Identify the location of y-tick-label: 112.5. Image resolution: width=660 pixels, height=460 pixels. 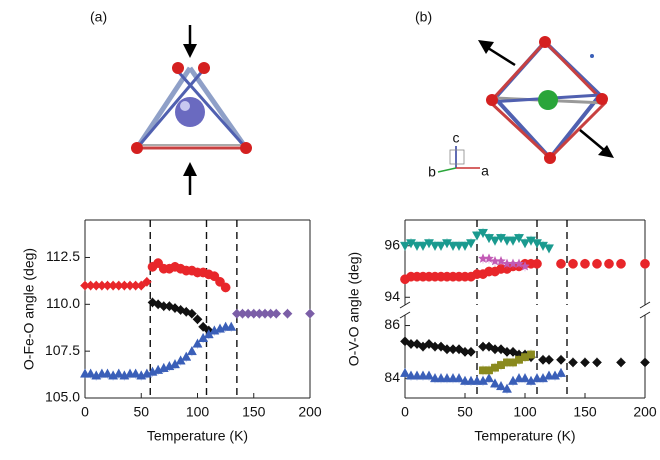
(63, 256).